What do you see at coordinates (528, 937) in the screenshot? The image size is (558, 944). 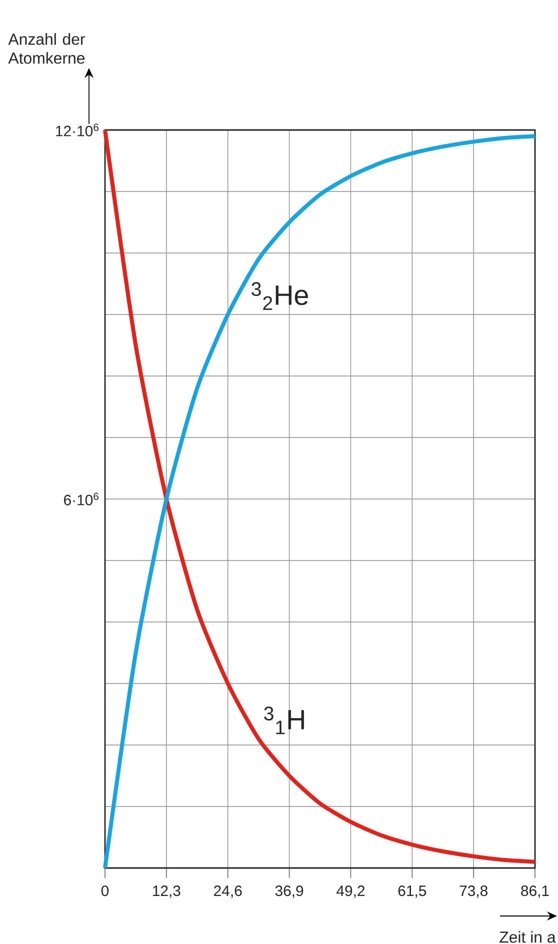 I see `x-axis-title: Zeit in a` at bounding box center [528, 937].